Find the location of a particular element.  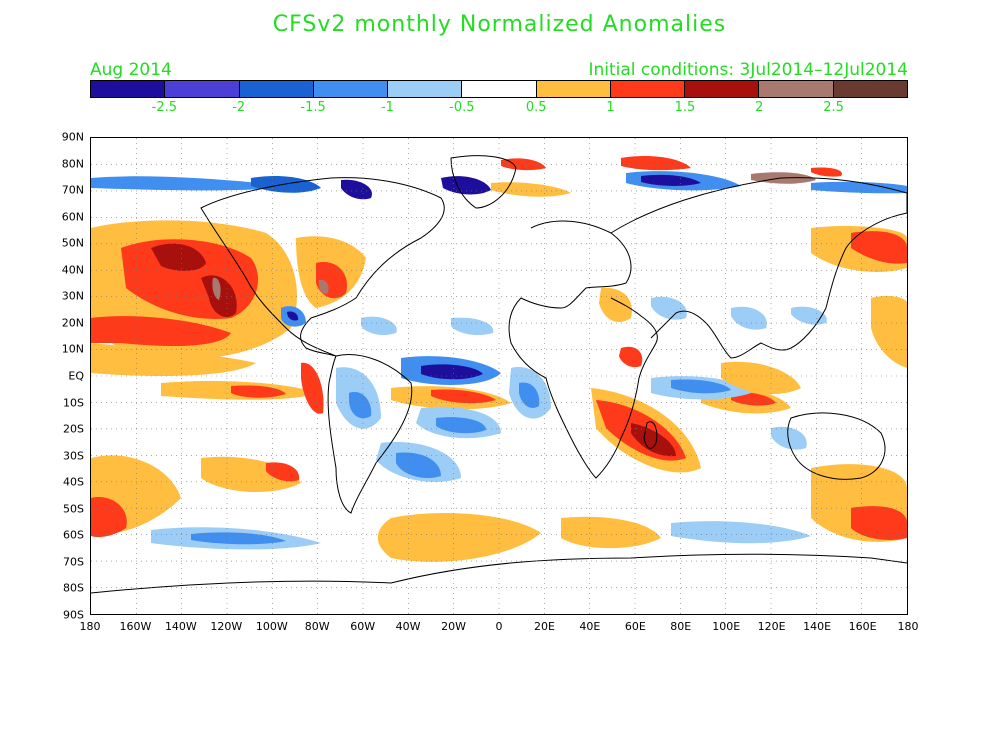

latitude-label: 90S is located at coordinates (73, 615).